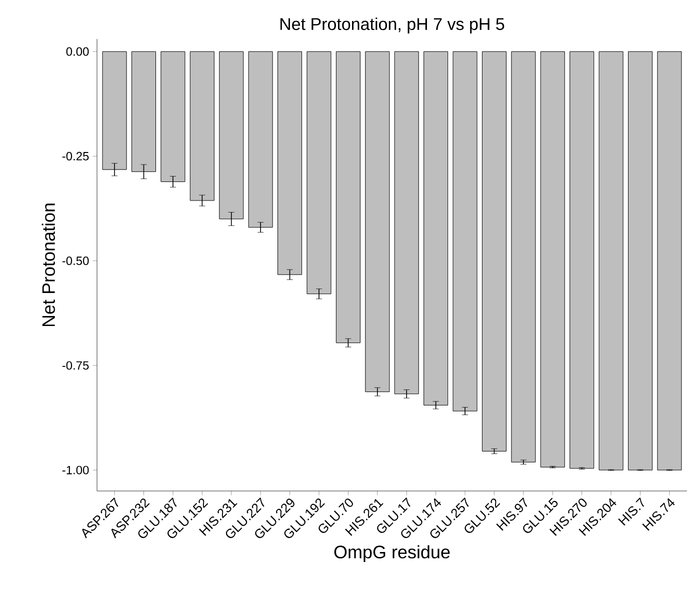 This screenshot has width=694, height=599. I want to click on y-tick-label: 0.00, so click(77, 51).